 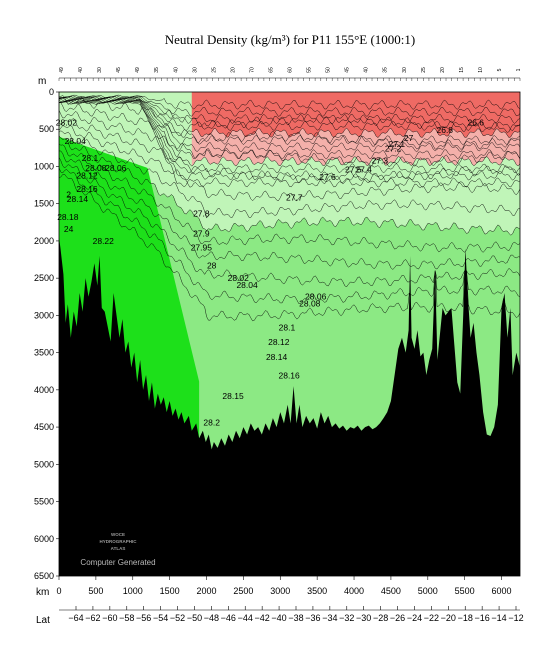 What do you see at coordinates (211, 423) in the screenshot?
I see `contour-label: 28.2` at bounding box center [211, 423].